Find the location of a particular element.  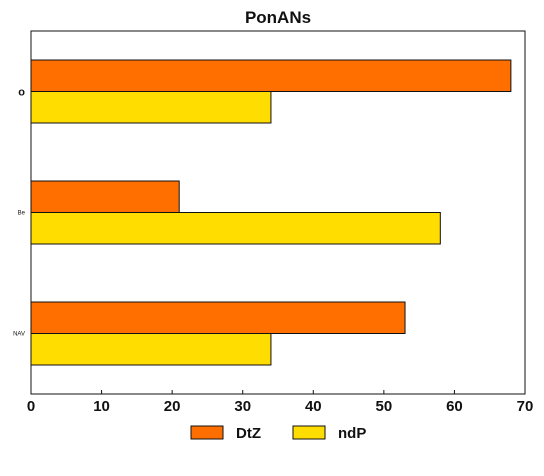

y-category-label: Be is located at coordinates (22, 214).